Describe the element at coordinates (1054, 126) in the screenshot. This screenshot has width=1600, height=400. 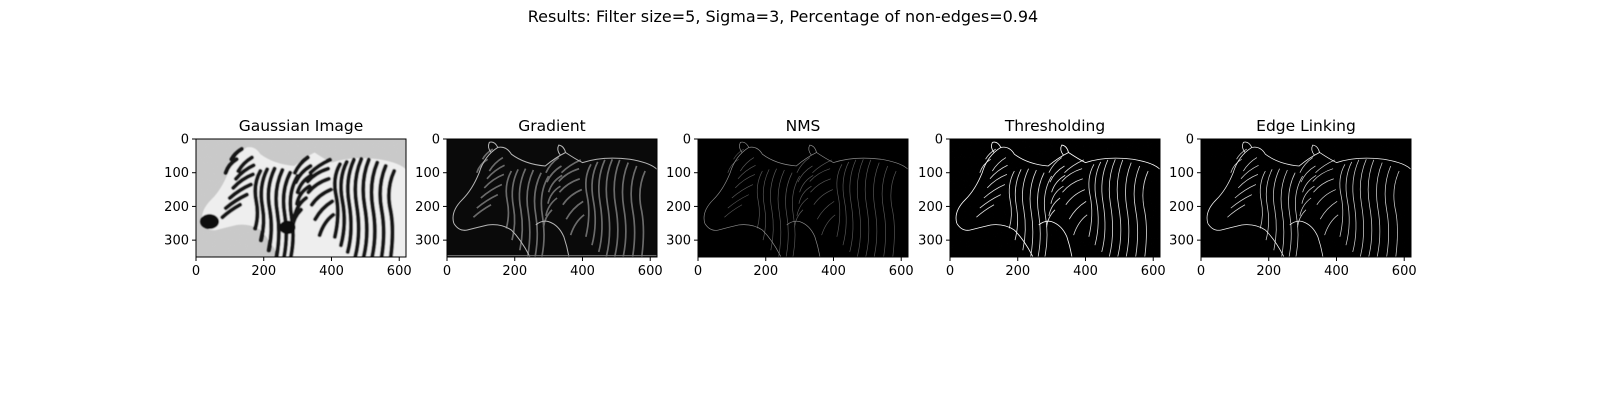
I see `panel-title: Thresholding` at that location.